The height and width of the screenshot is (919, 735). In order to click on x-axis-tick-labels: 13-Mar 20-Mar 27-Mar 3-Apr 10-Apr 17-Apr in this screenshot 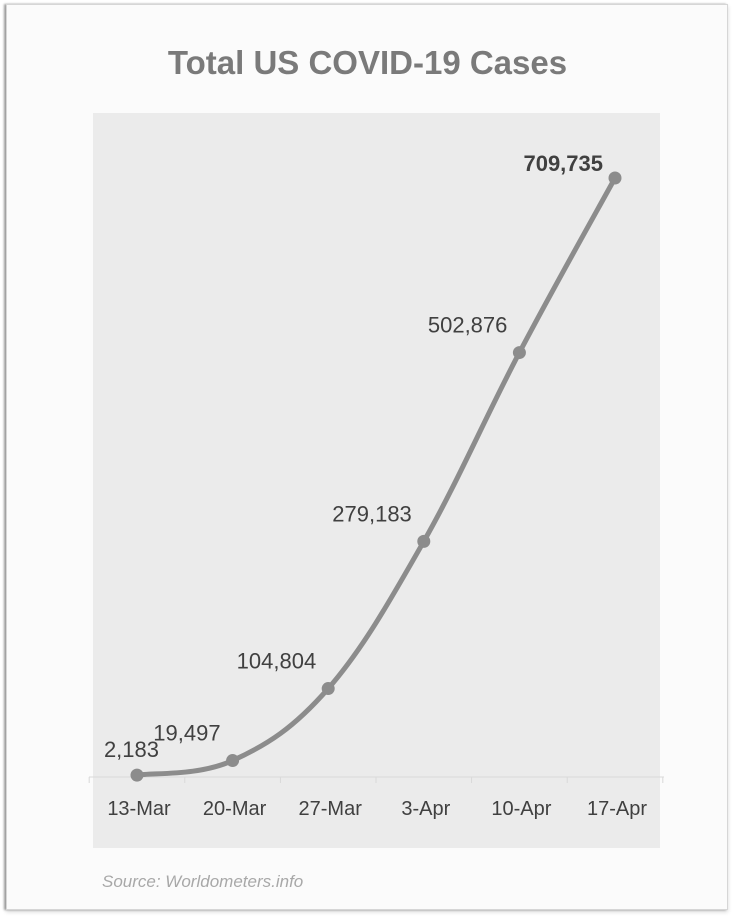, I will do `click(377, 809)`.